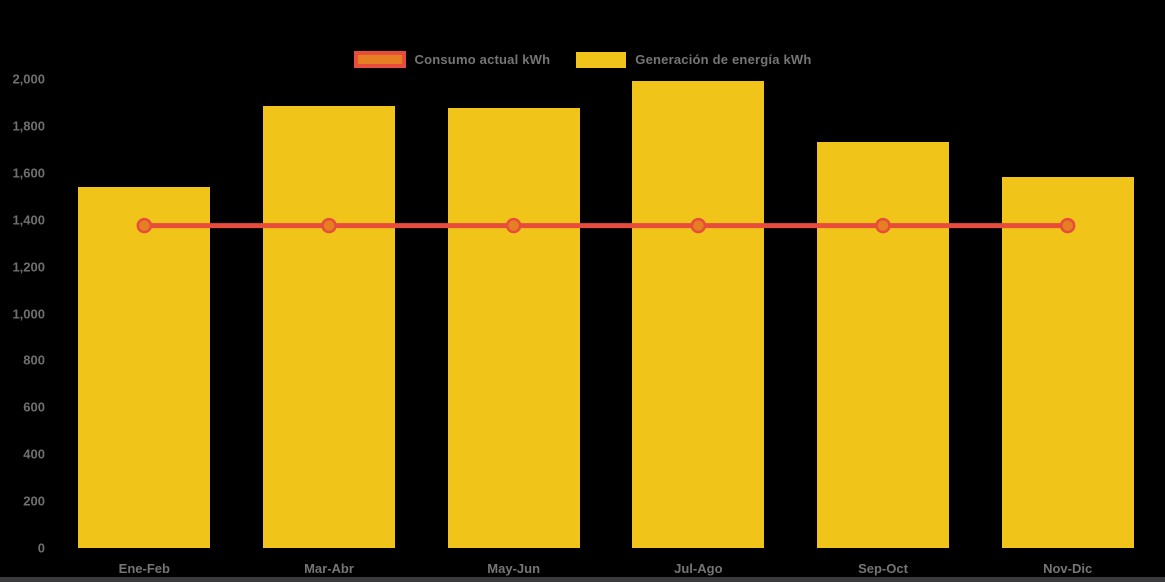  What do you see at coordinates (28, 79) in the screenshot?
I see `y-tick-label-2000: 2,000` at bounding box center [28, 79].